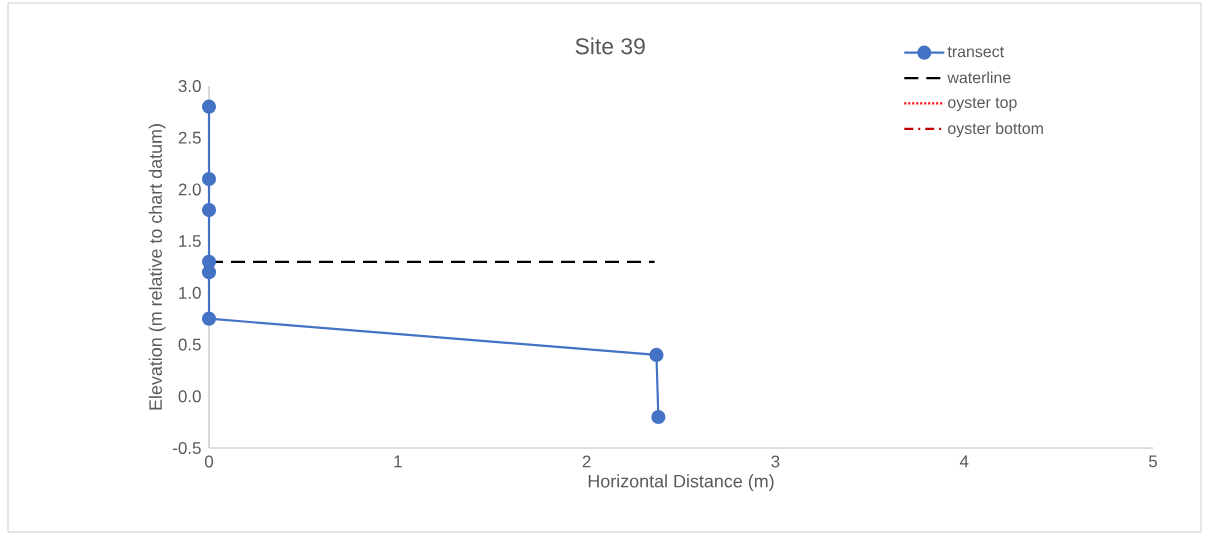  Describe the element at coordinates (995, 130) in the screenshot. I see `legend-label: oyster bottom` at that location.